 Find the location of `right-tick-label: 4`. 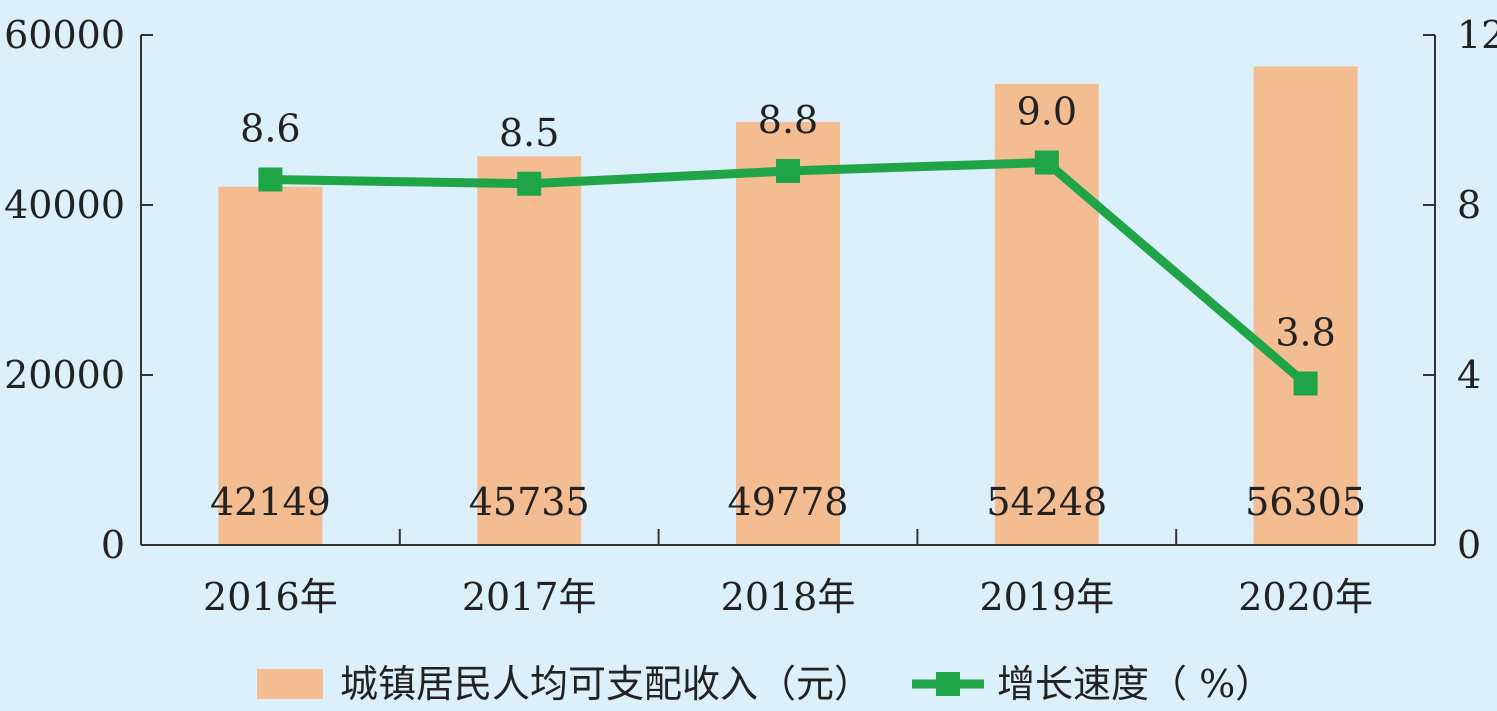

right-tick-label: 4 is located at coordinates (1469, 375).